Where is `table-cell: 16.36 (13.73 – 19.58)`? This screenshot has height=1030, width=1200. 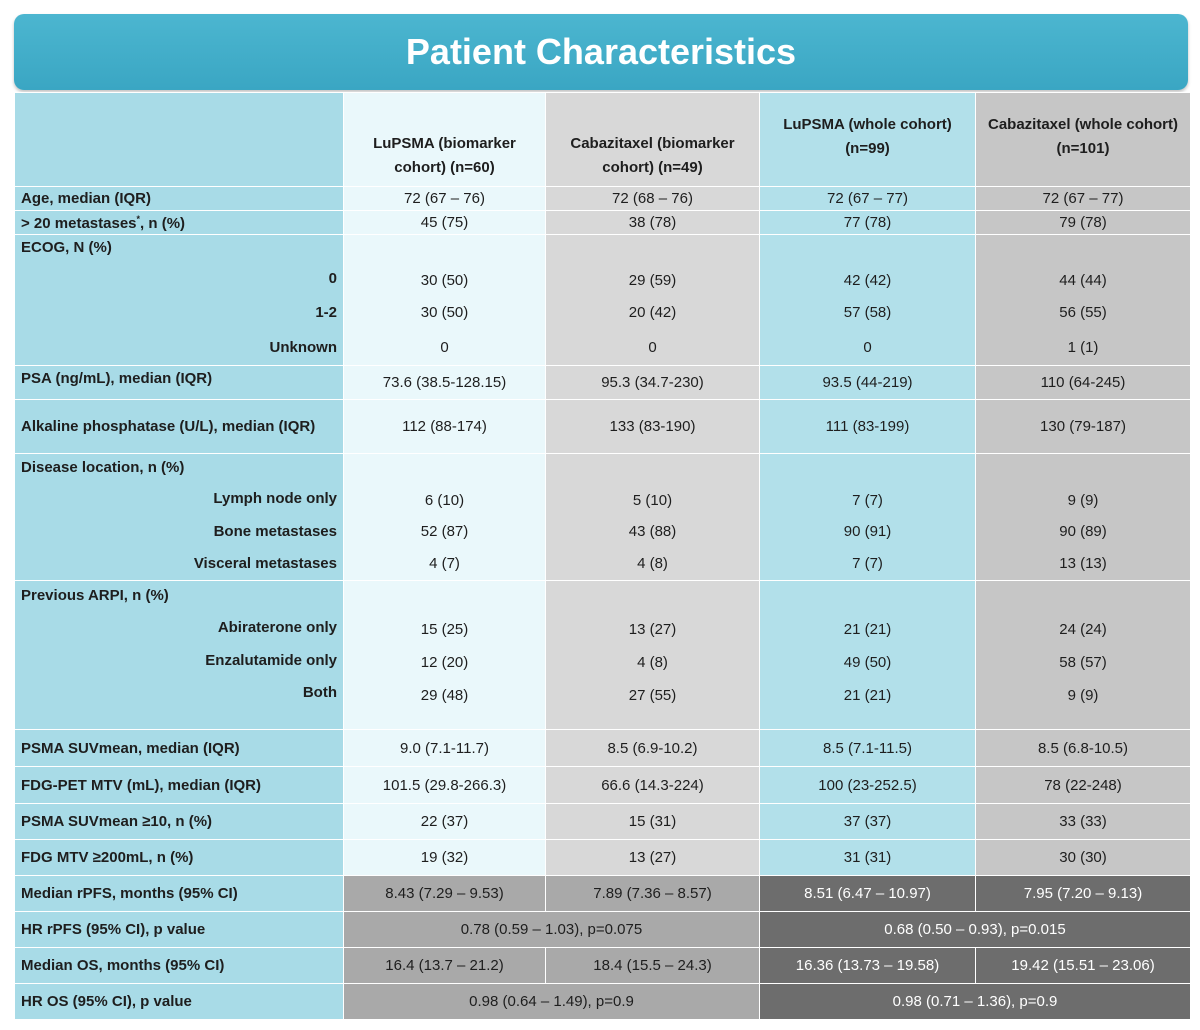
table-cell: 16.36 (13.73 – 19.58) is located at coordinates (867, 965).